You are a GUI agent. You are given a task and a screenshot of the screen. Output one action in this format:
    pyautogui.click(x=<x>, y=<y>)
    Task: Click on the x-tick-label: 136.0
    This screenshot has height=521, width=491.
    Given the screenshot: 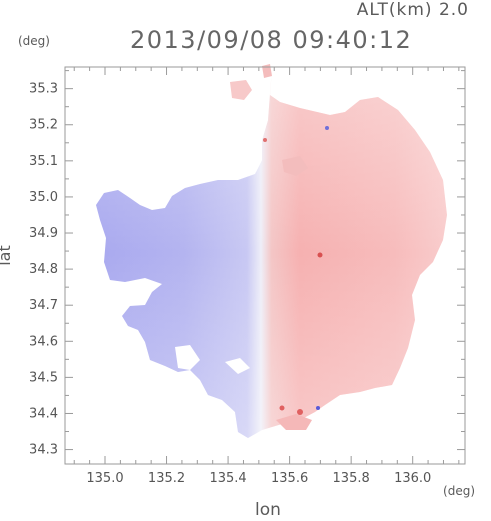 What is the action you would take?
    pyautogui.click(x=412, y=478)
    